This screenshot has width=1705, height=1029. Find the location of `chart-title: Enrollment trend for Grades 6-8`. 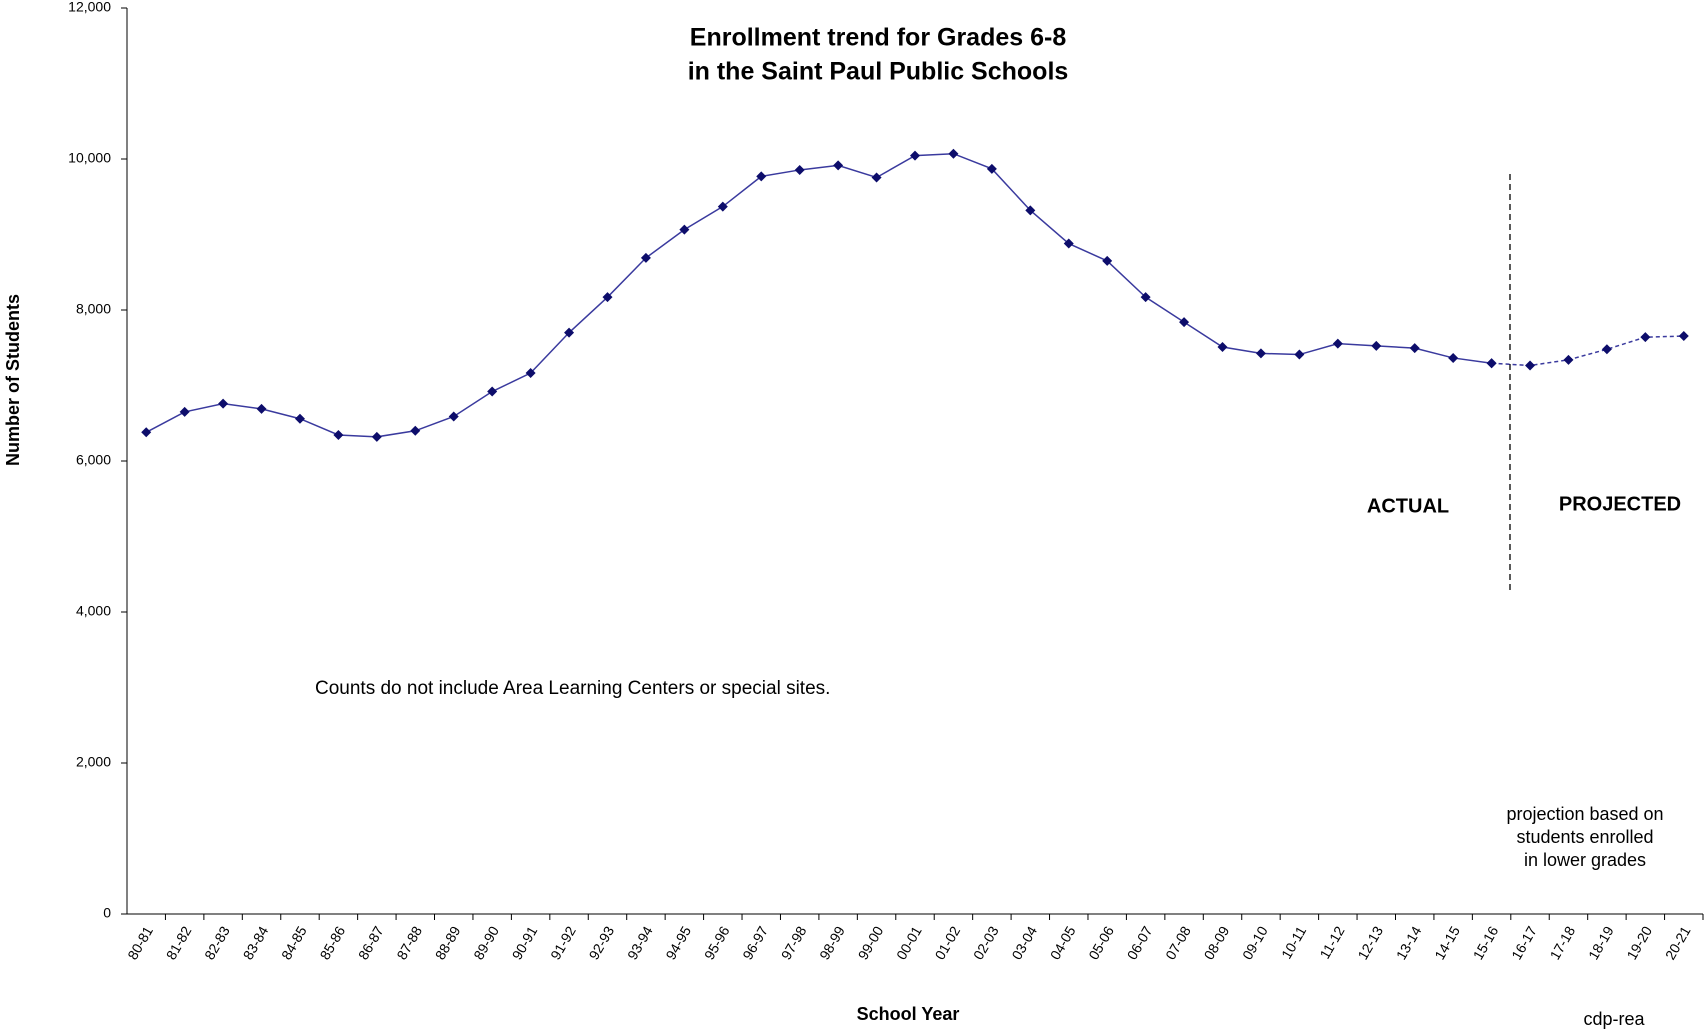

chart-title: Enrollment trend for Grades 6-8 is located at coordinates (878, 38).